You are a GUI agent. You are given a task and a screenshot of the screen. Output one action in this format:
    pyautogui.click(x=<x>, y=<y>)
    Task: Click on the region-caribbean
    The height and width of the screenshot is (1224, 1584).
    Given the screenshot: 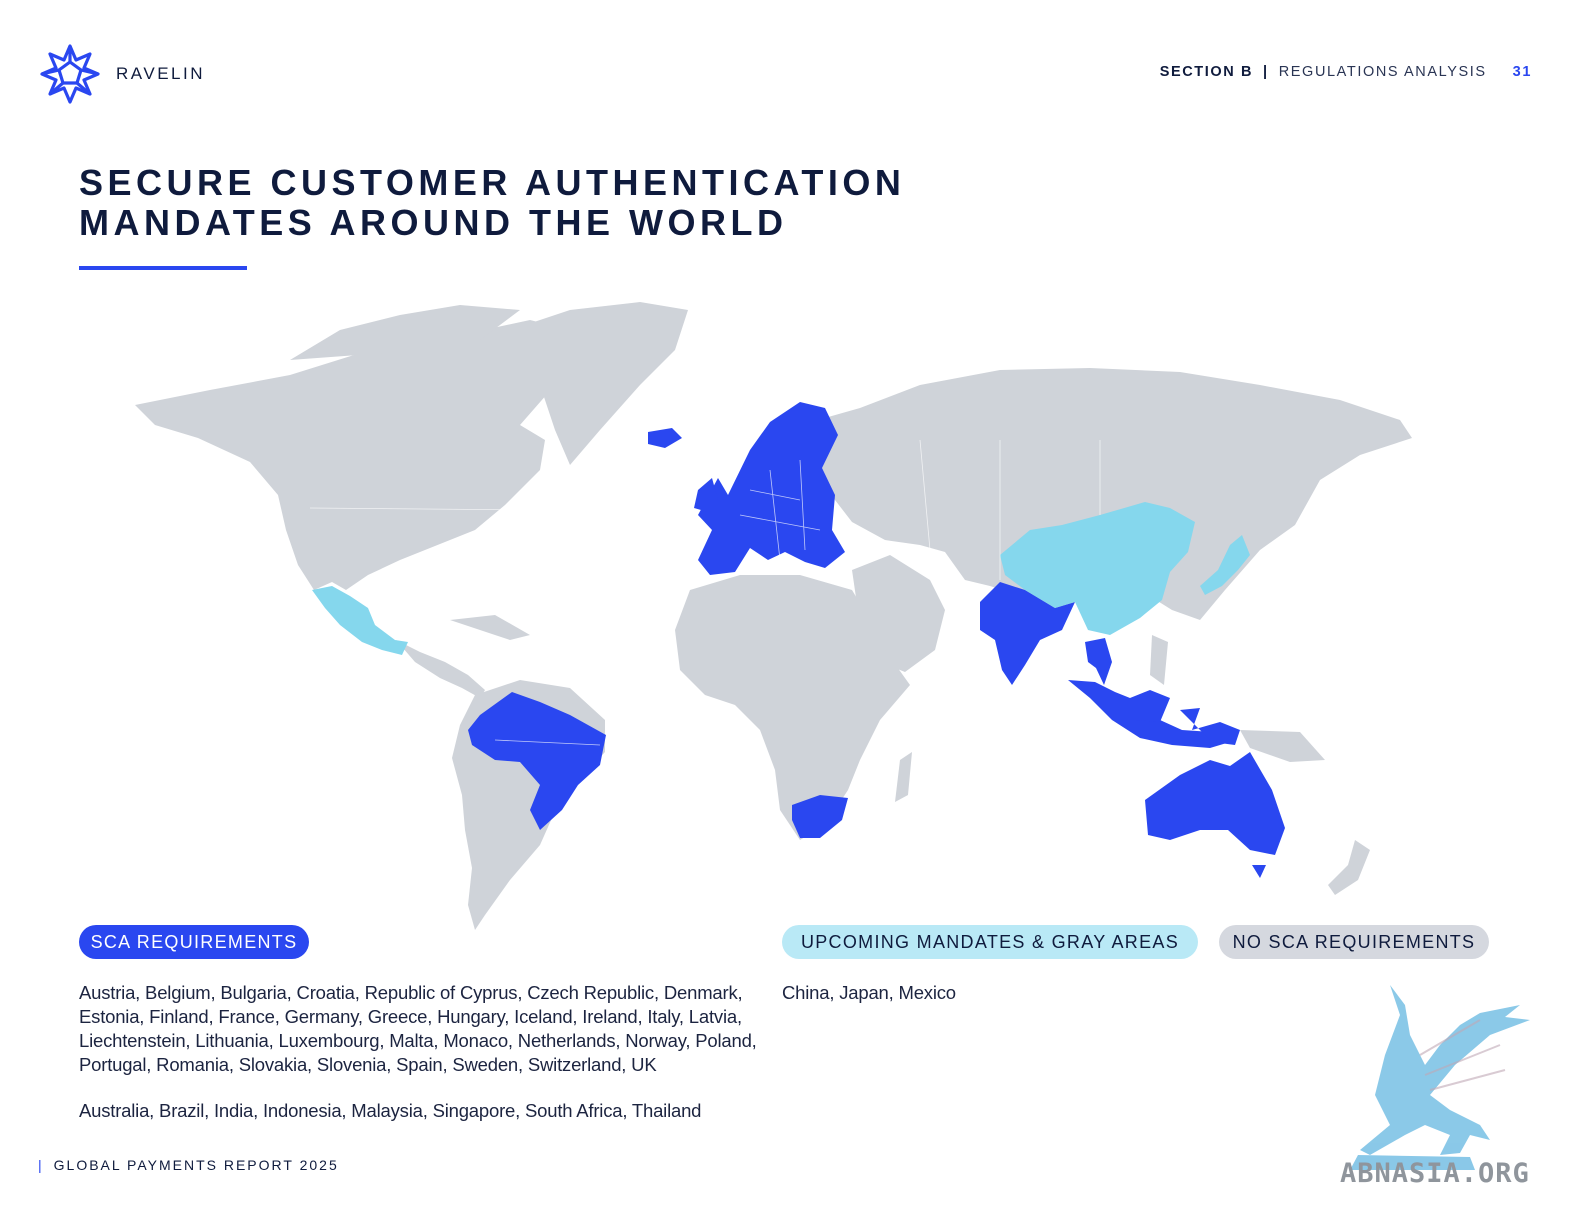 What is the action you would take?
    pyautogui.click(x=490, y=627)
    